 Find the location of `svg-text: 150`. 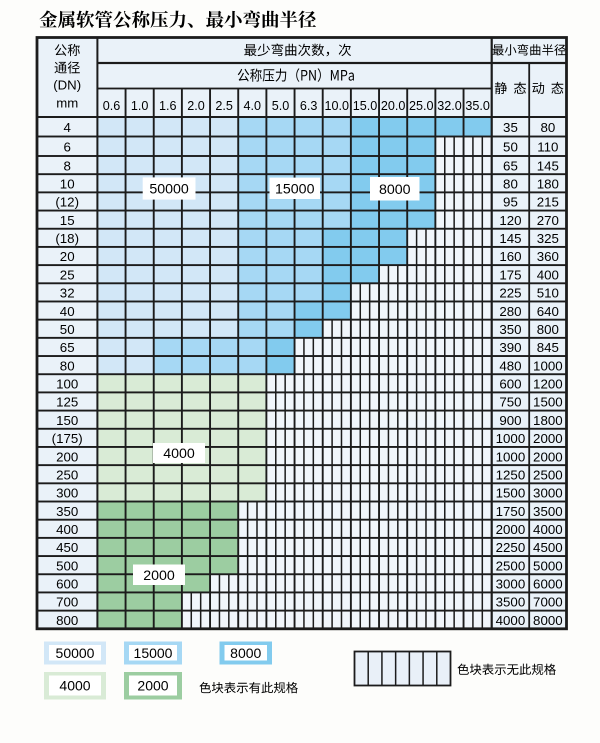

svg-text: 150 is located at coordinates (67, 420).